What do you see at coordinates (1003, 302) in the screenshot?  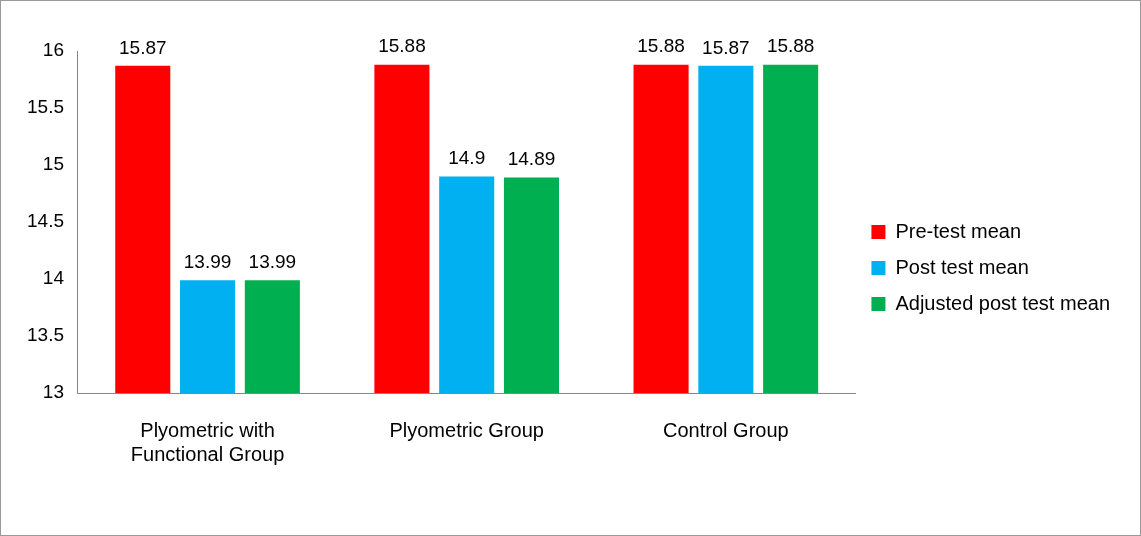 I see `legend-label: Adjusted post test mean` at bounding box center [1003, 302].